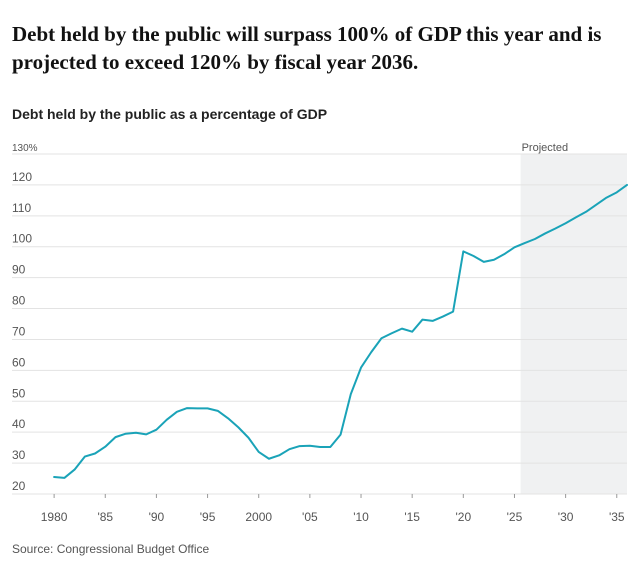  What do you see at coordinates (19, 270) in the screenshot?
I see `y-tick-label-90: 90` at bounding box center [19, 270].